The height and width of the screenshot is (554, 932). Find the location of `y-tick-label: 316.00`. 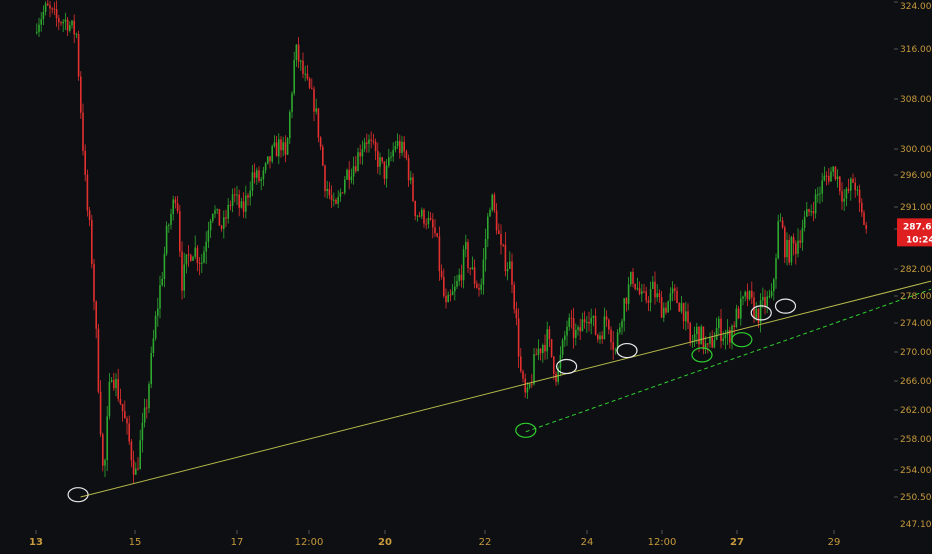

y-tick-label: 316.00 is located at coordinates (916, 50).